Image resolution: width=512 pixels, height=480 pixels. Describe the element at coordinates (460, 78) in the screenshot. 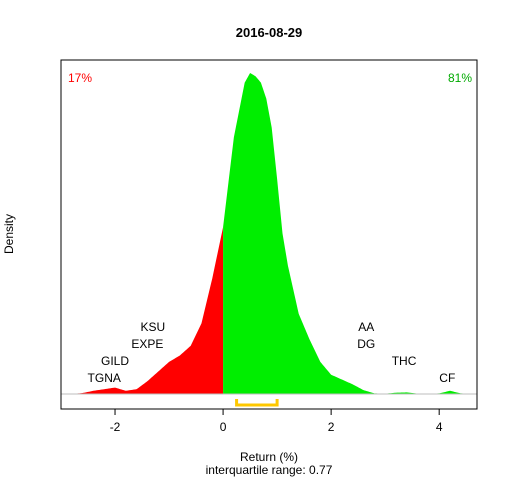

I see `positive-share-label: 81%` at that location.